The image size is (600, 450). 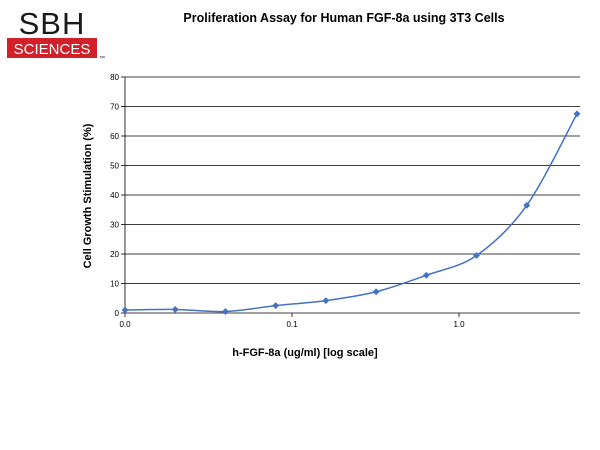 What do you see at coordinates (114, 254) in the screenshot?
I see `y-tick-label: 20` at bounding box center [114, 254].